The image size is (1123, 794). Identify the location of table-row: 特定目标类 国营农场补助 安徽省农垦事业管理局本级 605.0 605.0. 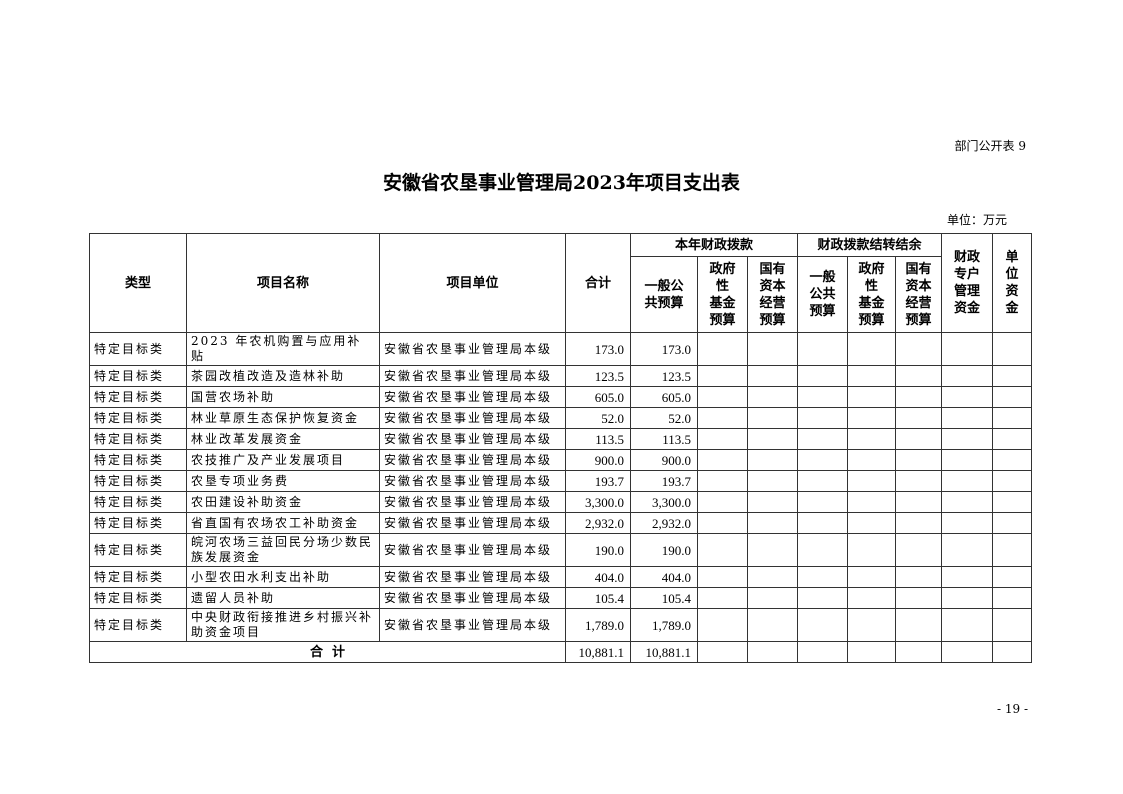
(560, 397).